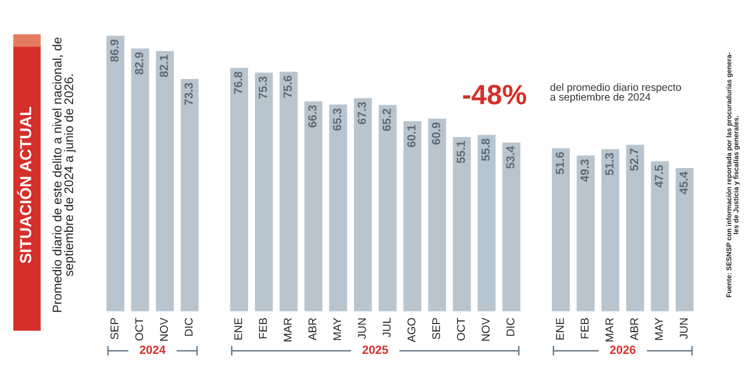  What do you see at coordinates (659, 176) in the screenshot?
I see `data-label: 47.5` at bounding box center [659, 176].